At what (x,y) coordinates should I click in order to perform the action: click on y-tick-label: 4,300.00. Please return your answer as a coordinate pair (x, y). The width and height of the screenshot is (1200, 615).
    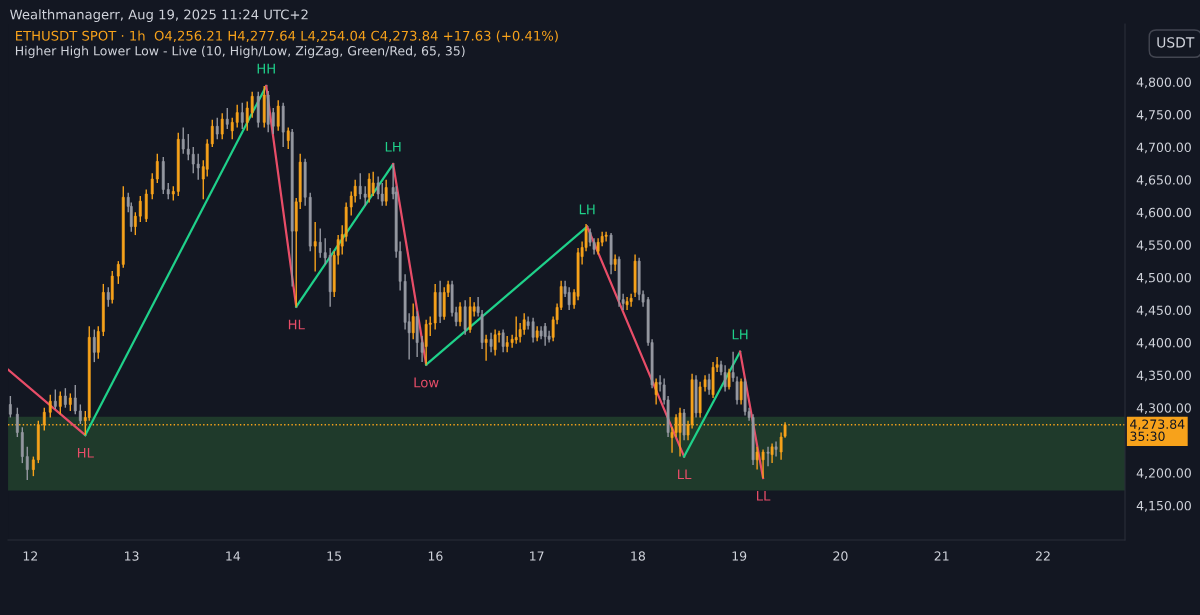
    Looking at the image, I should click on (1163, 408).